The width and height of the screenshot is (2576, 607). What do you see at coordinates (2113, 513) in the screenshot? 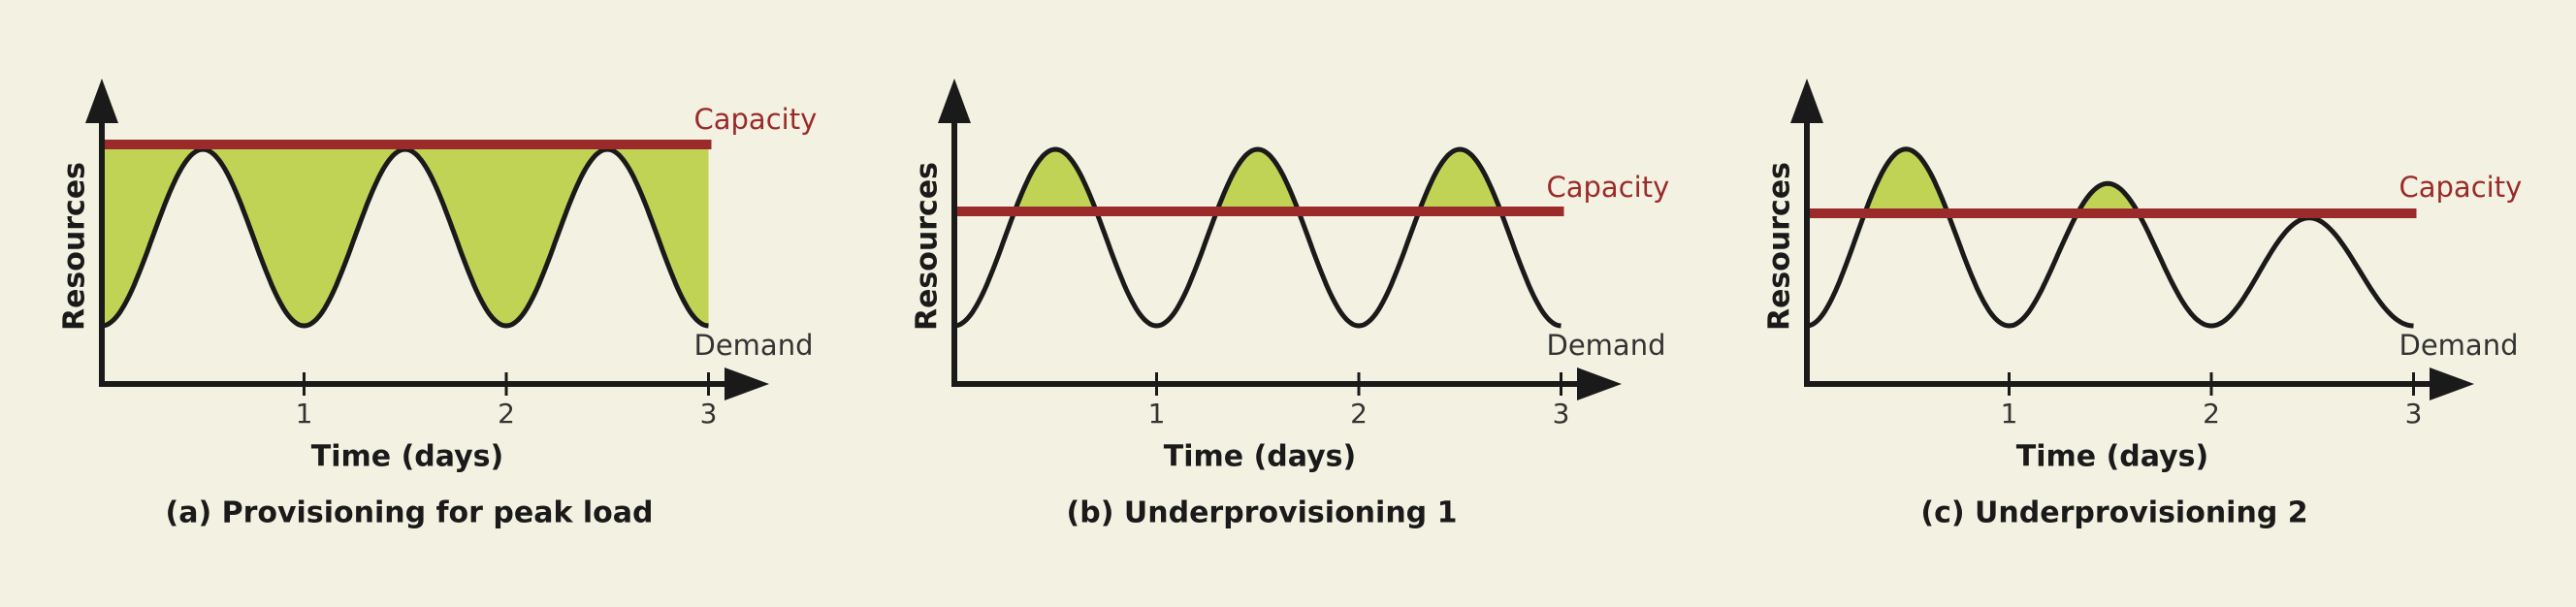
I see `caption: (c) Underprovisioning 2` at bounding box center [2113, 513].